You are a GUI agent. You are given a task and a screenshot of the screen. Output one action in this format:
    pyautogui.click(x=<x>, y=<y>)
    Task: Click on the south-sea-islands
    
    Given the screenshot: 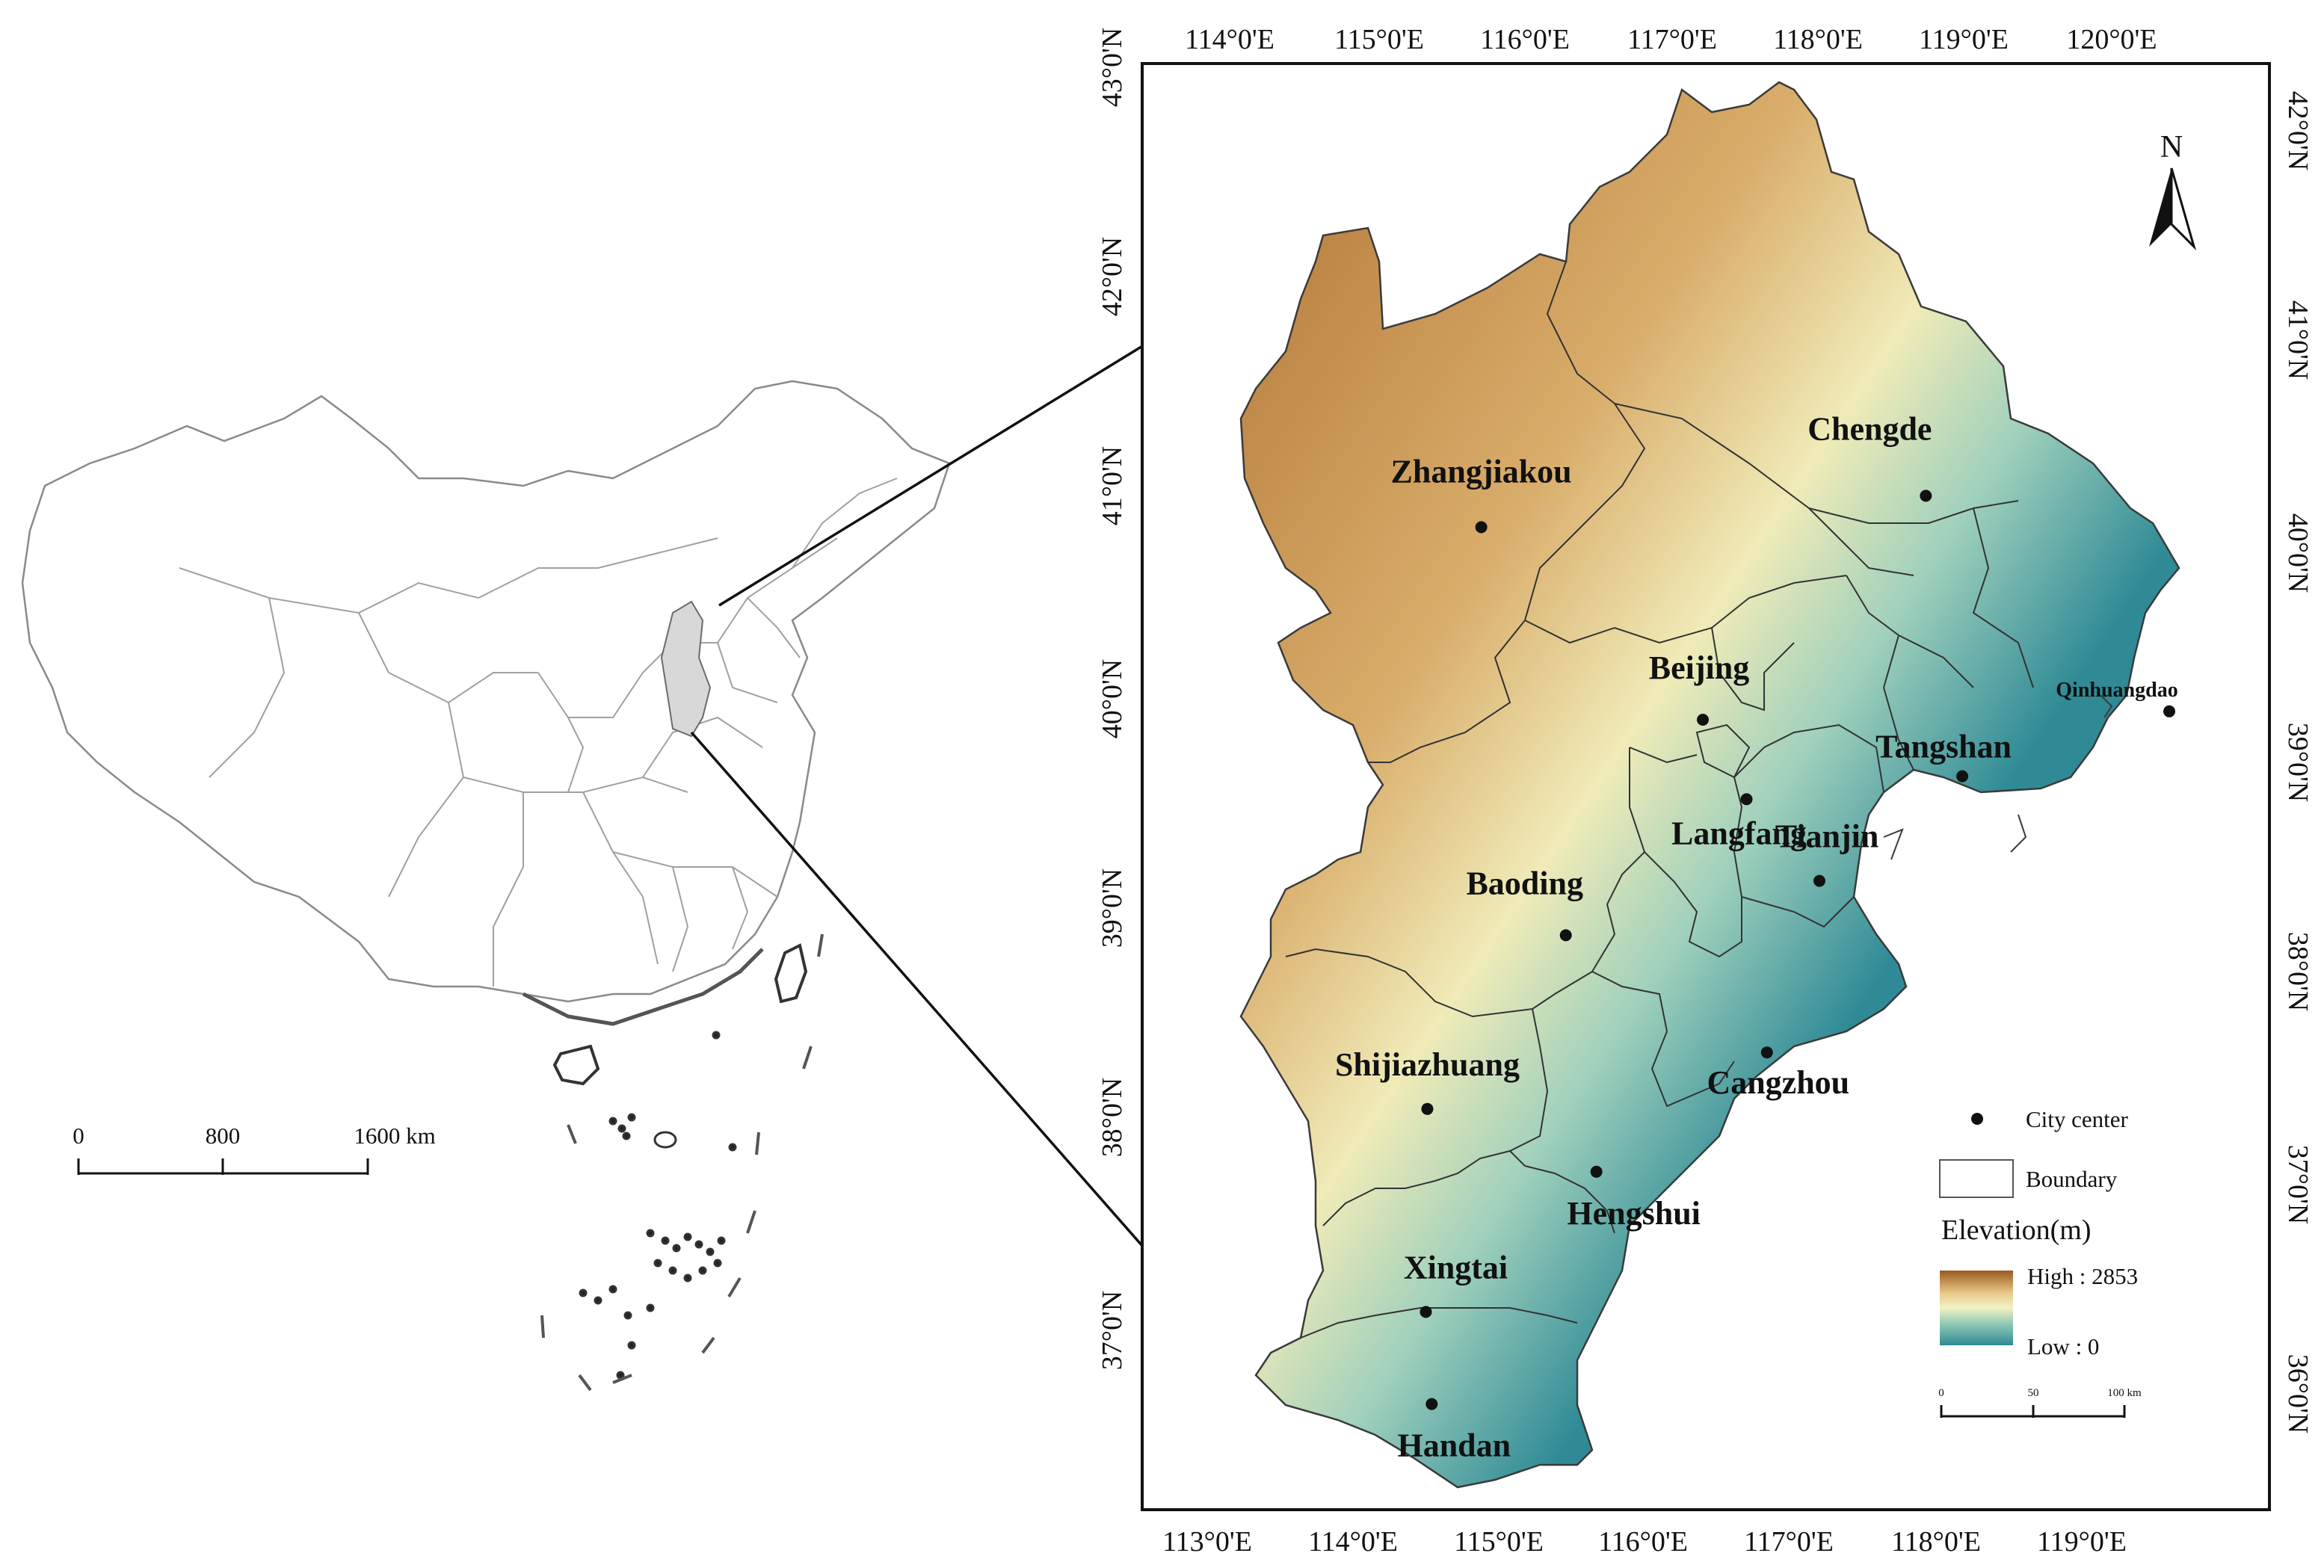 What is the action you would take?
    pyautogui.click(x=658, y=1205)
    